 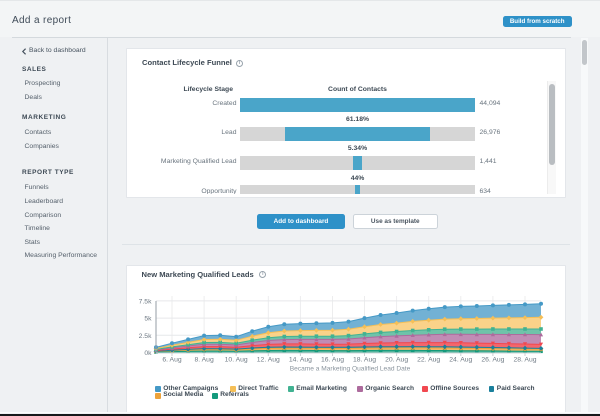 I want to click on svg-text: 18. Aug, so click(x=364, y=360).